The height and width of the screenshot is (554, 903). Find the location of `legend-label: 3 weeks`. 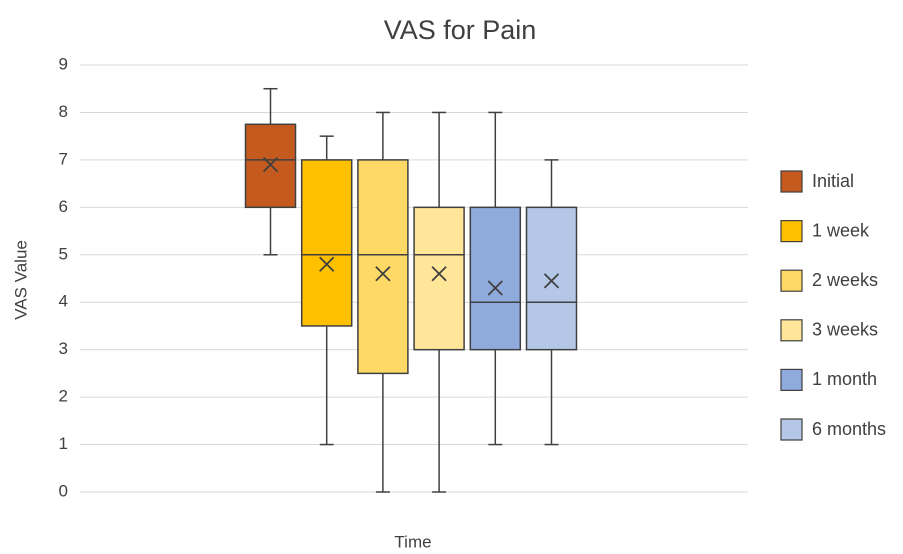

legend-label: 3 weeks is located at coordinates (845, 330).